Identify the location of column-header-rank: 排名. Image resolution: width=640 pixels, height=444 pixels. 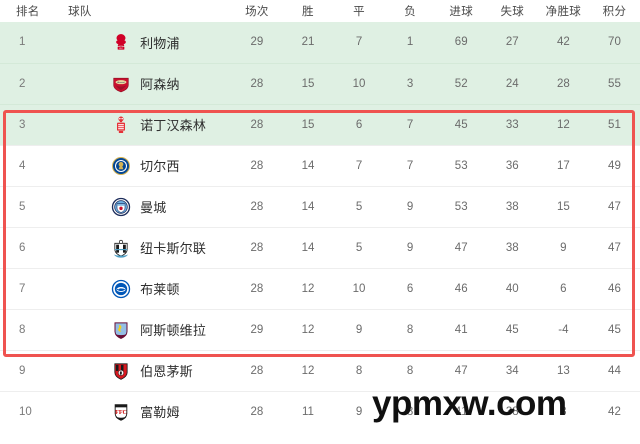
(28, 11).